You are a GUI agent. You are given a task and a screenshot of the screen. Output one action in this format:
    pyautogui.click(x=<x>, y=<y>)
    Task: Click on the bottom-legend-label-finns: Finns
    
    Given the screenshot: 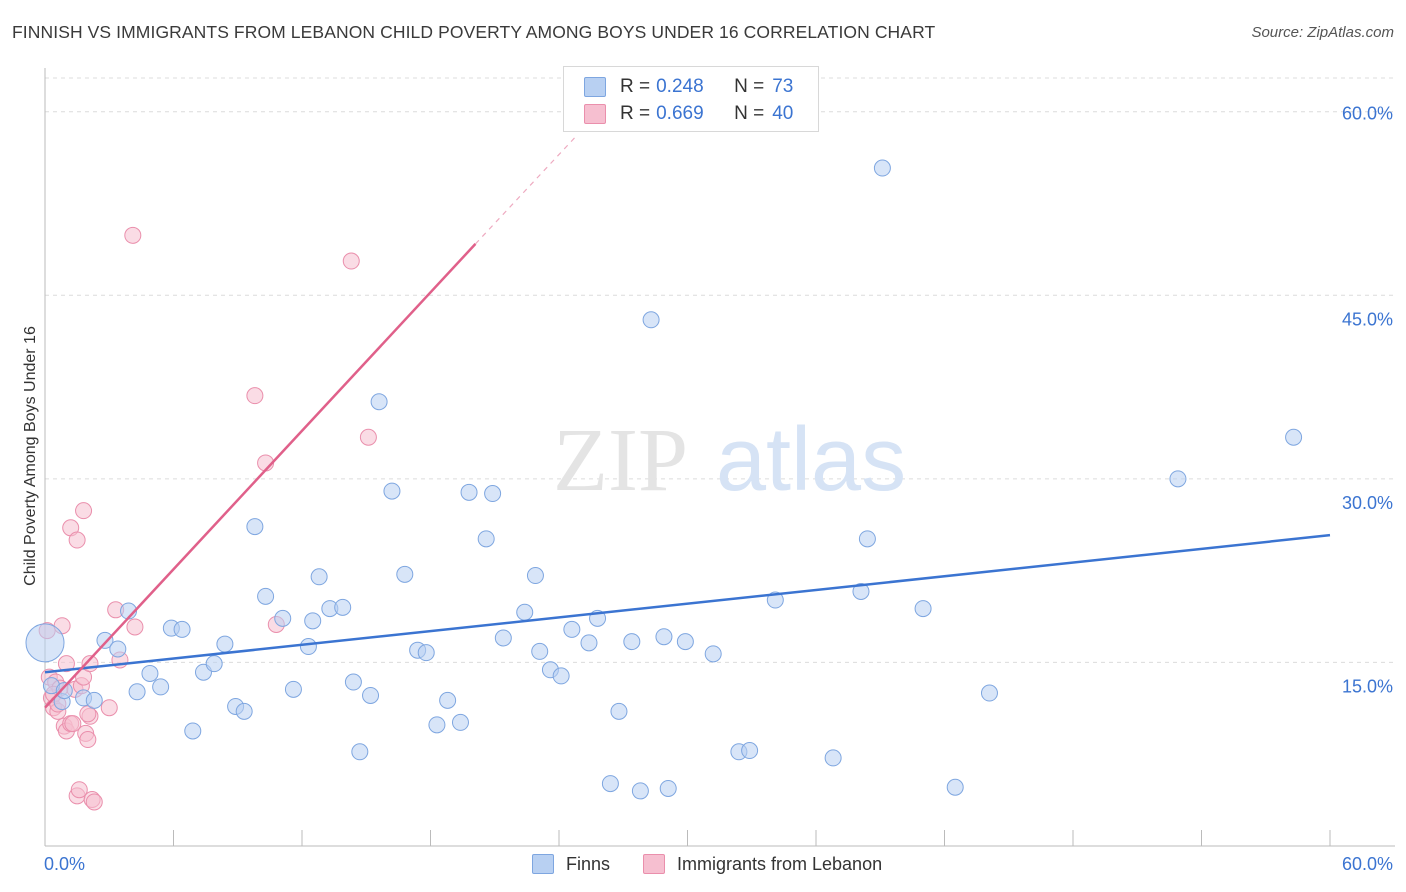 What is the action you would take?
    pyautogui.click(x=588, y=863)
    